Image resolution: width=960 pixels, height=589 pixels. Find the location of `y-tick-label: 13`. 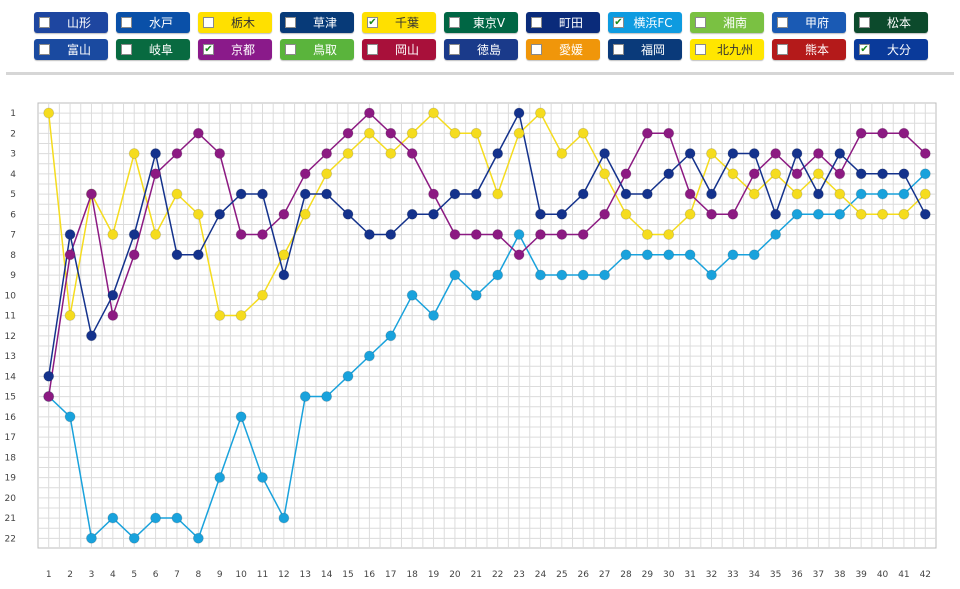

y-tick-label: 13 is located at coordinates (10, 357).